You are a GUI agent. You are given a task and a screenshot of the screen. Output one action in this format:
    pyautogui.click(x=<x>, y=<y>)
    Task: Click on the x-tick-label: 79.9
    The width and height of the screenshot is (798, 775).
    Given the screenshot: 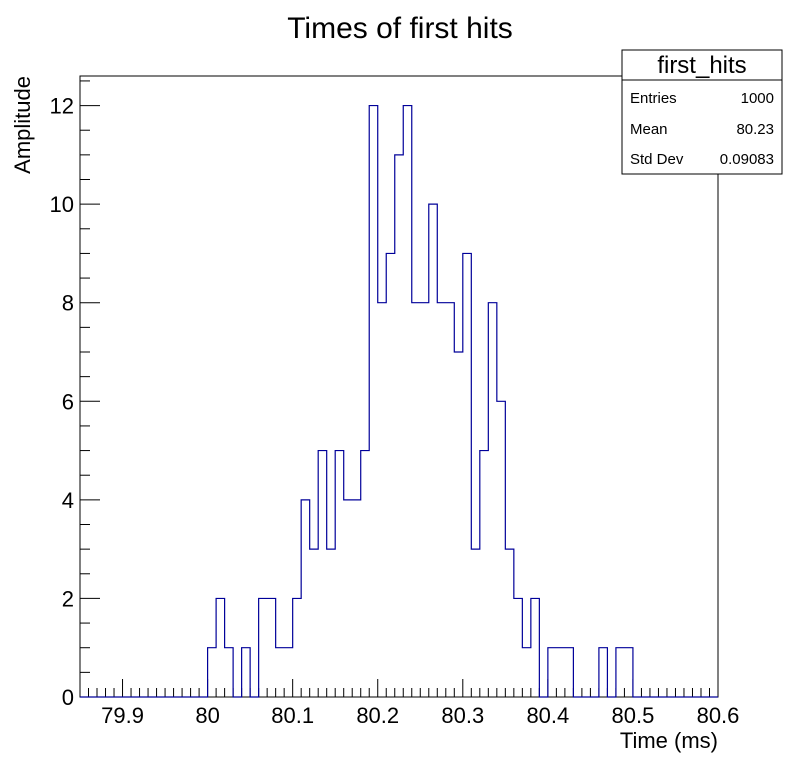 What is the action you would take?
    pyautogui.click(x=122, y=715)
    